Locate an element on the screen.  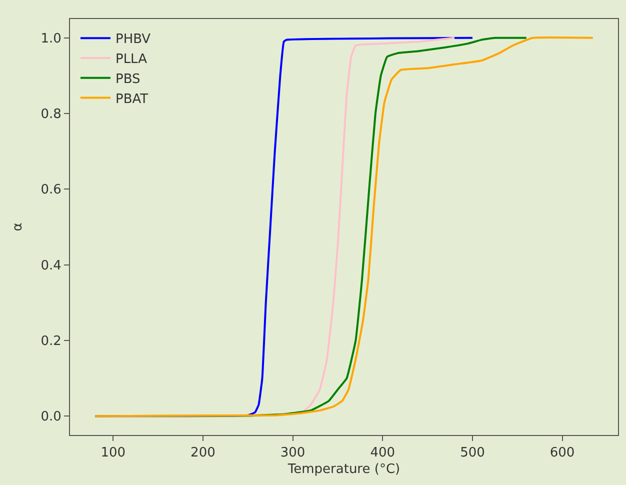
x-tick-label: 100 is located at coordinates (113, 453).